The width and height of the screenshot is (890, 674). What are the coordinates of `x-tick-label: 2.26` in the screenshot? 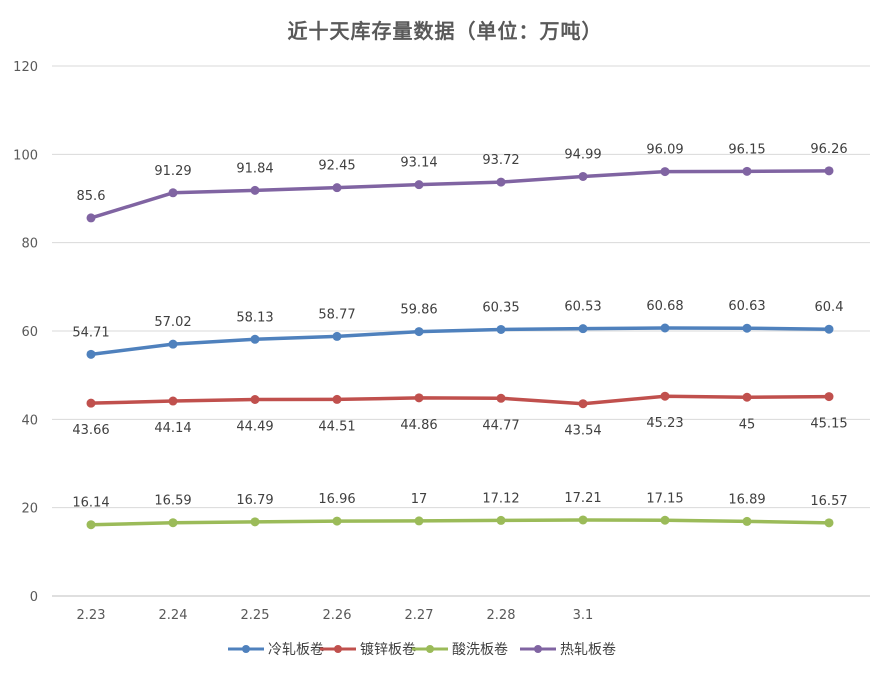 It's located at (337, 615).